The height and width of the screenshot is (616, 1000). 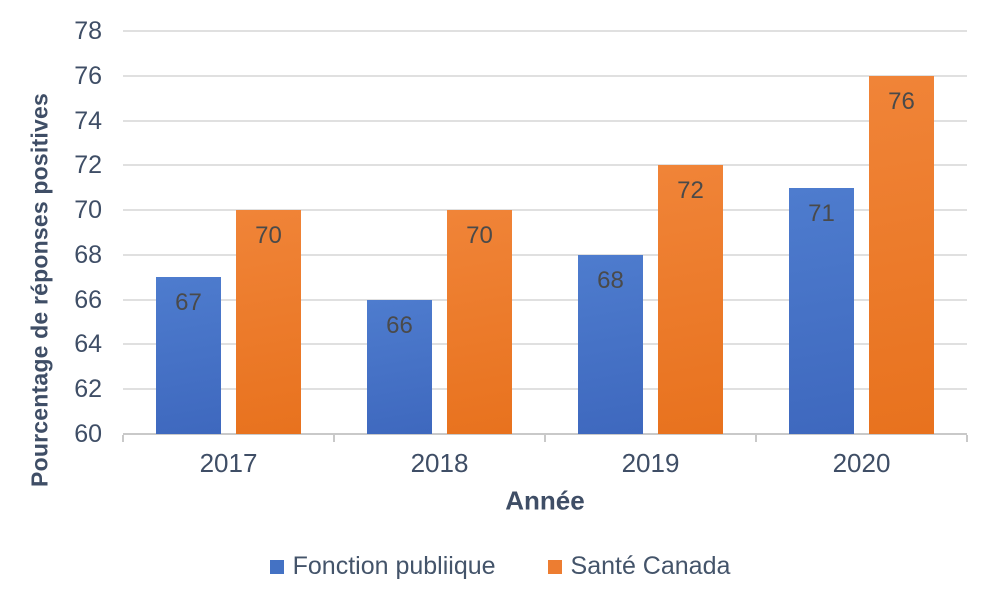 What do you see at coordinates (650, 566) in the screenshot?
I see `legend-label: Santé Canada` at bounding box center [650, 566].